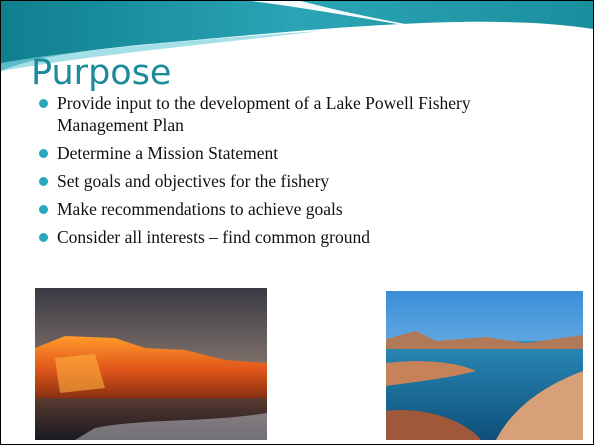 Image resolution: width=594 pixels, height=445 pixels. What do you see at coordinates (539, 405) in the screenshot?
I see `right-rock` at bounding box center [539, 405].